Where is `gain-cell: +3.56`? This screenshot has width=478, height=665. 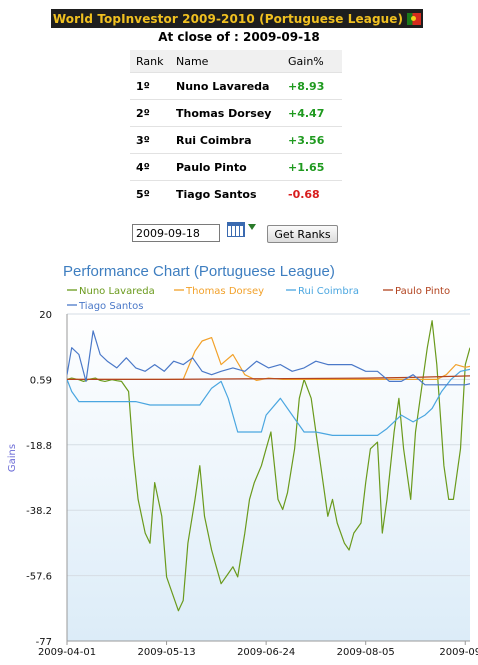 gain-cell: +3.56 is located at coordinates (312, 140).